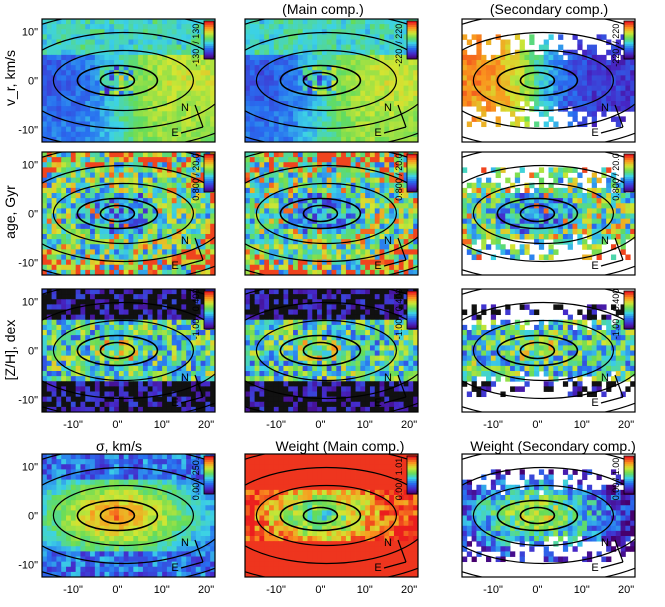 The width and height of the screenshot is (665, 607). What do you see at coordinates (537, 80) in the screenshot?
I see `contour-line` at bounding box center [537, 80].